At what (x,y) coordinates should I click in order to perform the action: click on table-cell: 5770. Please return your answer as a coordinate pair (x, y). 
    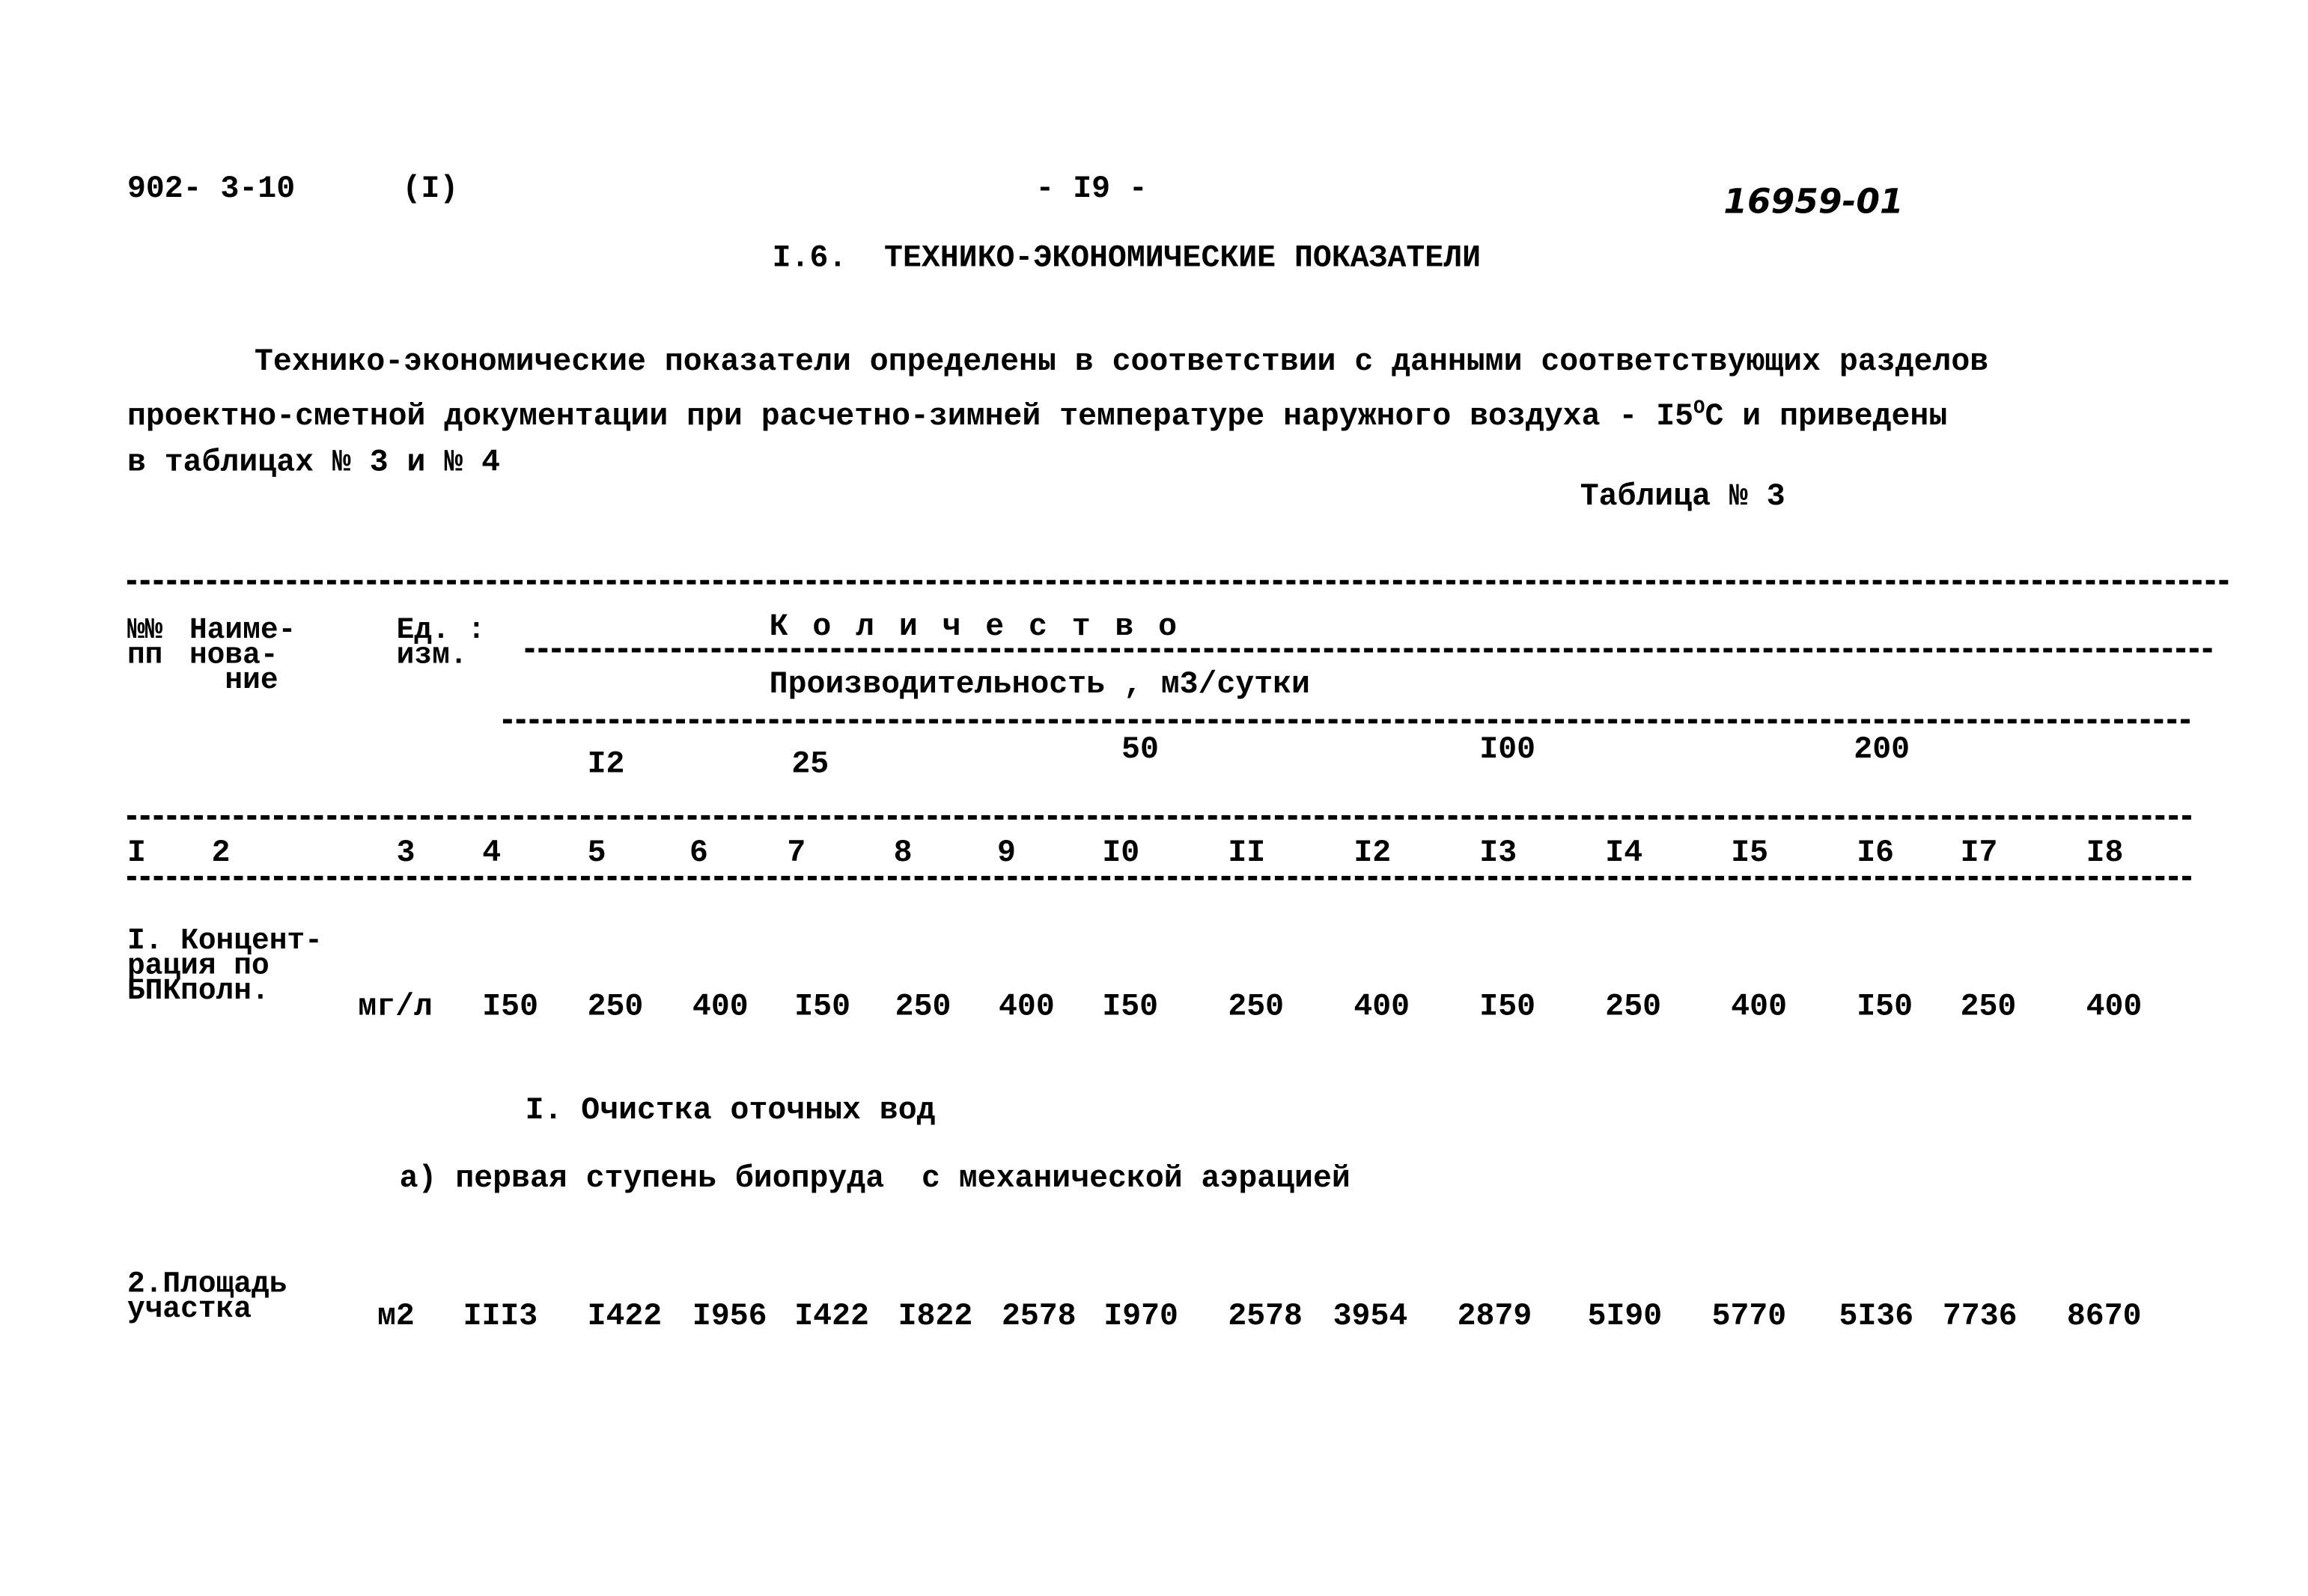
    Looking at the image, I should click on (1749, 1318).